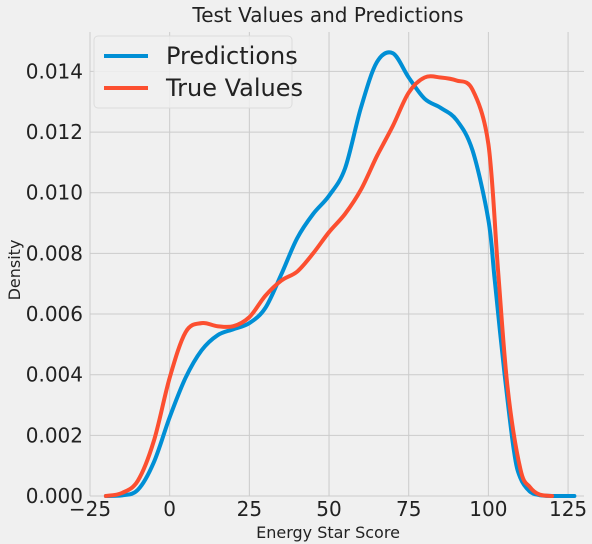  I want to click on y-tick-label: 0.002, so click(54, 435).